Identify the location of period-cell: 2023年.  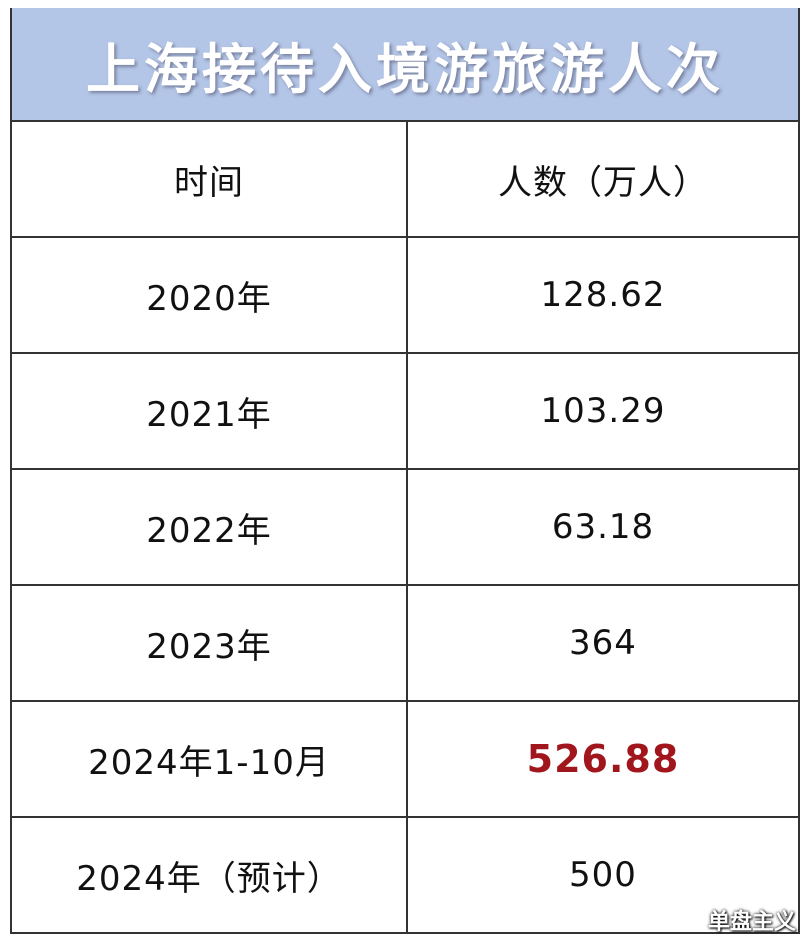
(210, 643).